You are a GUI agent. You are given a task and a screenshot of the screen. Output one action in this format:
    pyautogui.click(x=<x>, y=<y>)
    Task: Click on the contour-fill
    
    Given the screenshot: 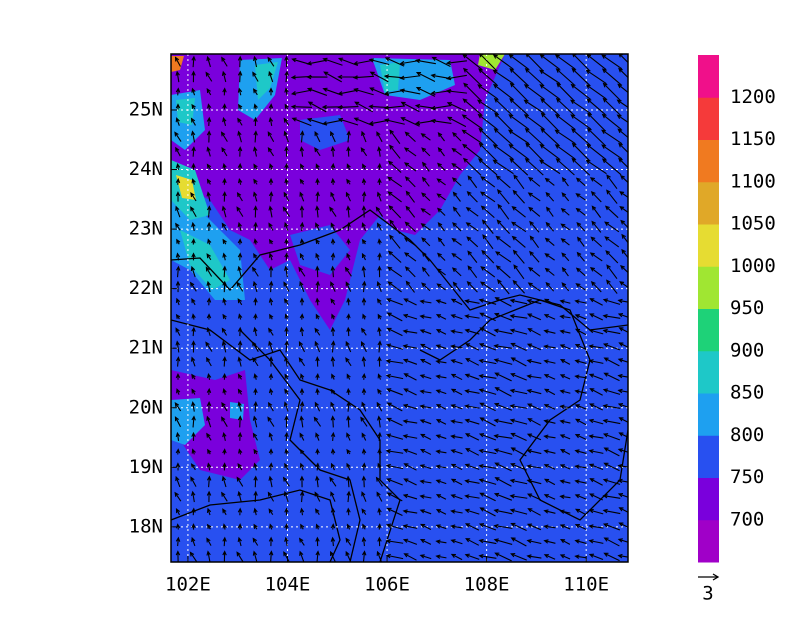 What is the action you would take?
    pyautogui.click(x=266, y=81)
    